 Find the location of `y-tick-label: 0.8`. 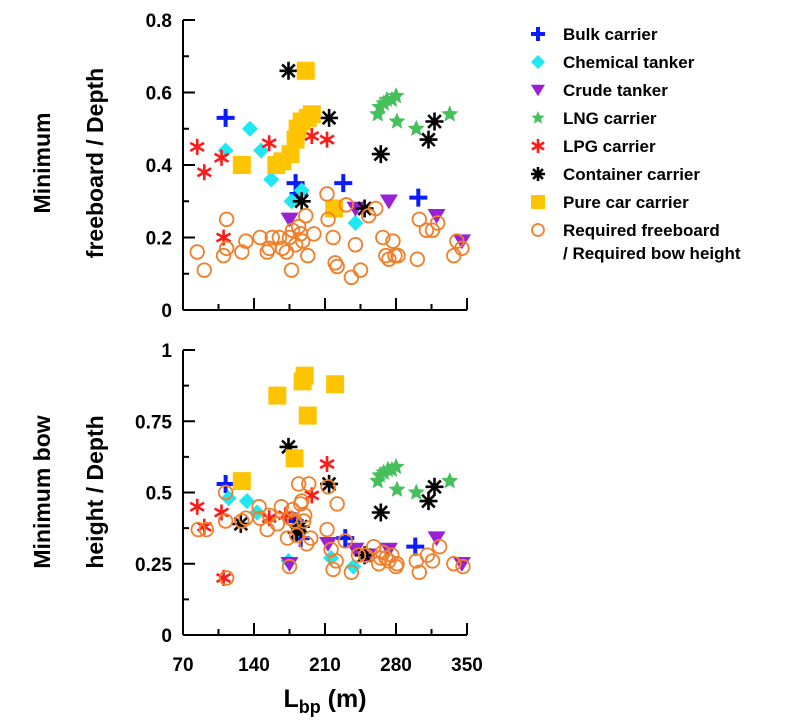

y-tick-label: 0.8 is located at coordinates (159, 21).